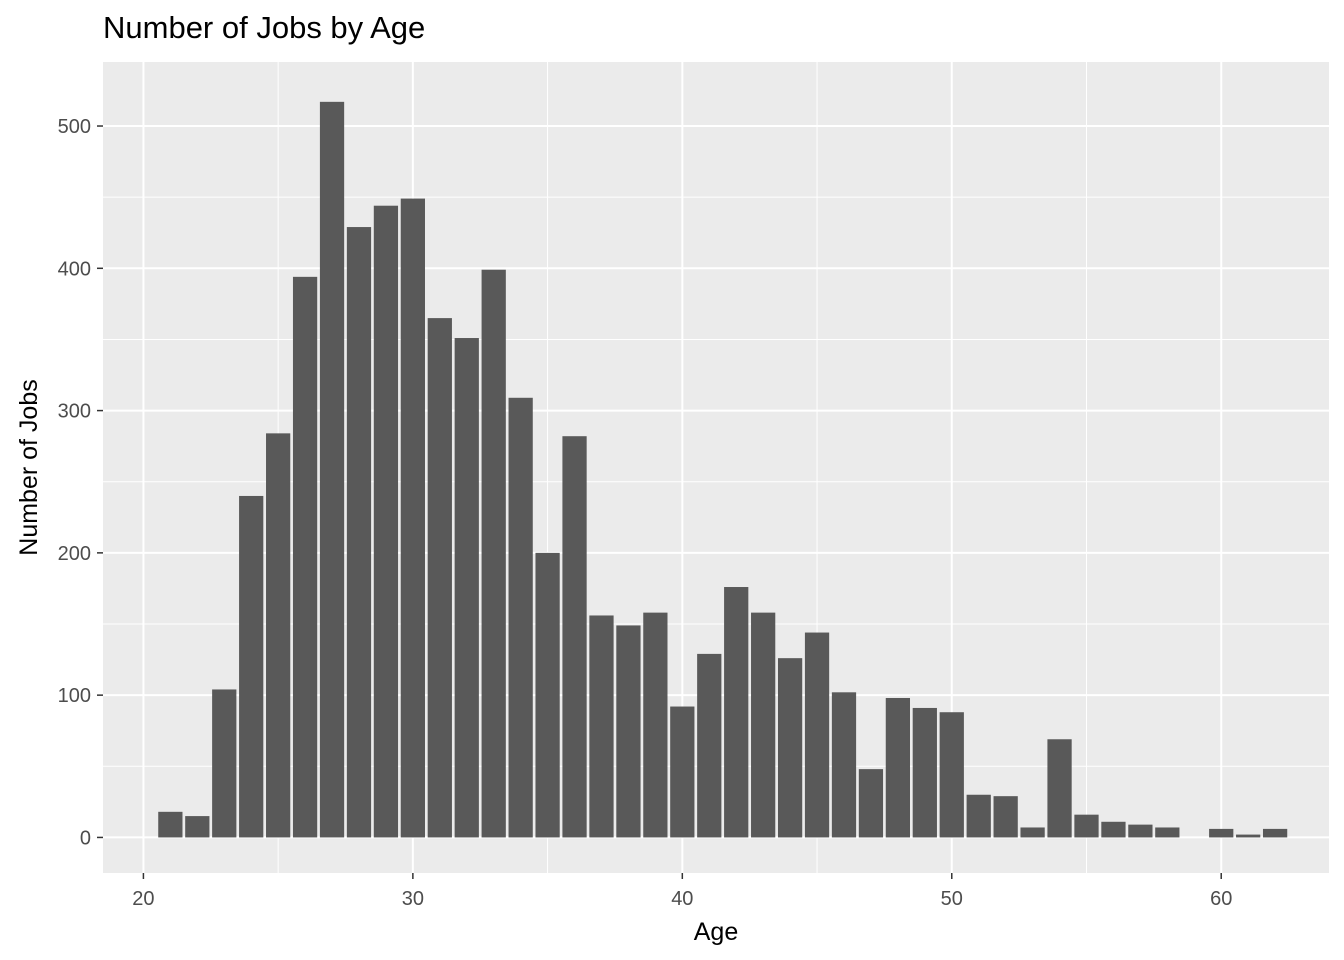 The height and width of the screenshot is (960, 1344). What do you see at coordinates (74, 127) in the screenshot?
I see `y-tick-label: 500` at bounding box center [74, 127].